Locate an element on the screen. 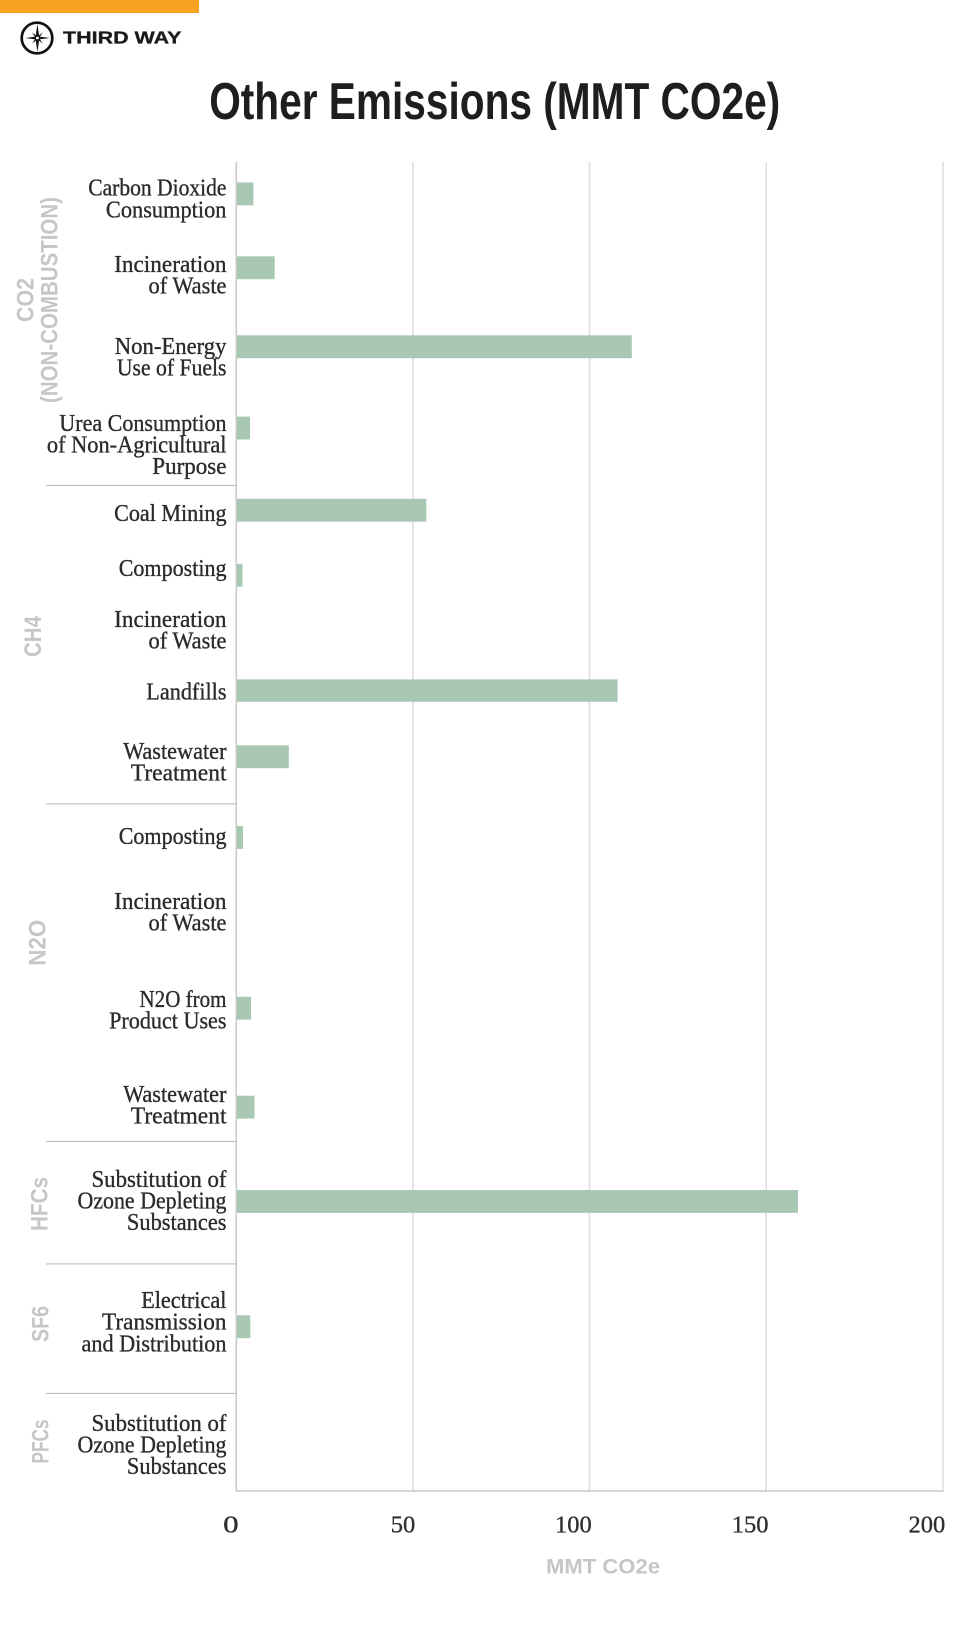  svg-text: 100 is located at coordinates (573, 1524).